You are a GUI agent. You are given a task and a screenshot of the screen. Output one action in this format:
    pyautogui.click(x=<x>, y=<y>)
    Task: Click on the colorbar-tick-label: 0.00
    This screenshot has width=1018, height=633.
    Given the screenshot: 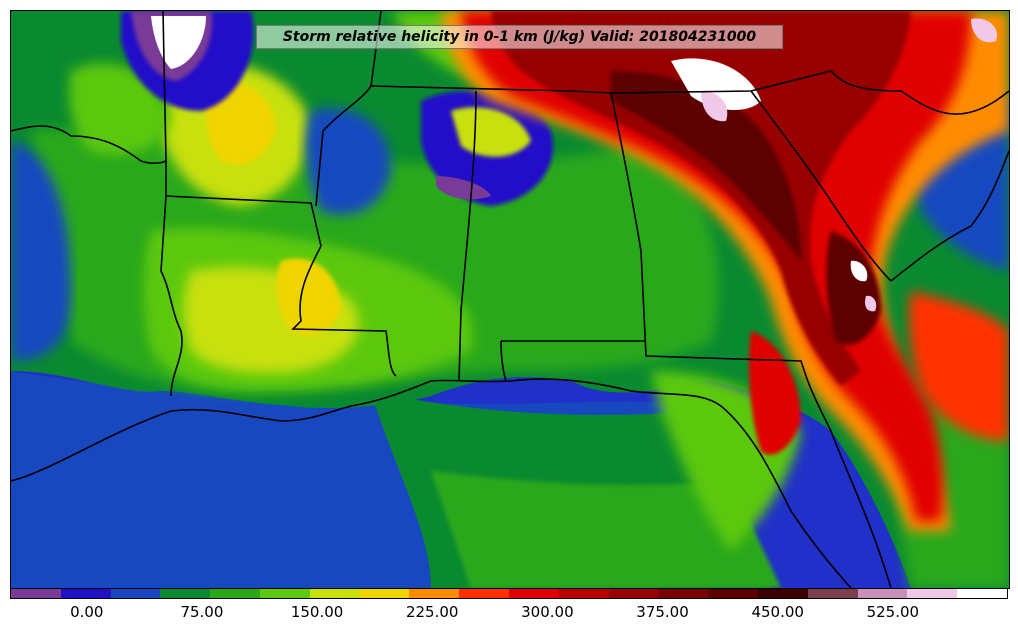 What is the action you would take?
    pyautogui.click(x=87, y=612)
    